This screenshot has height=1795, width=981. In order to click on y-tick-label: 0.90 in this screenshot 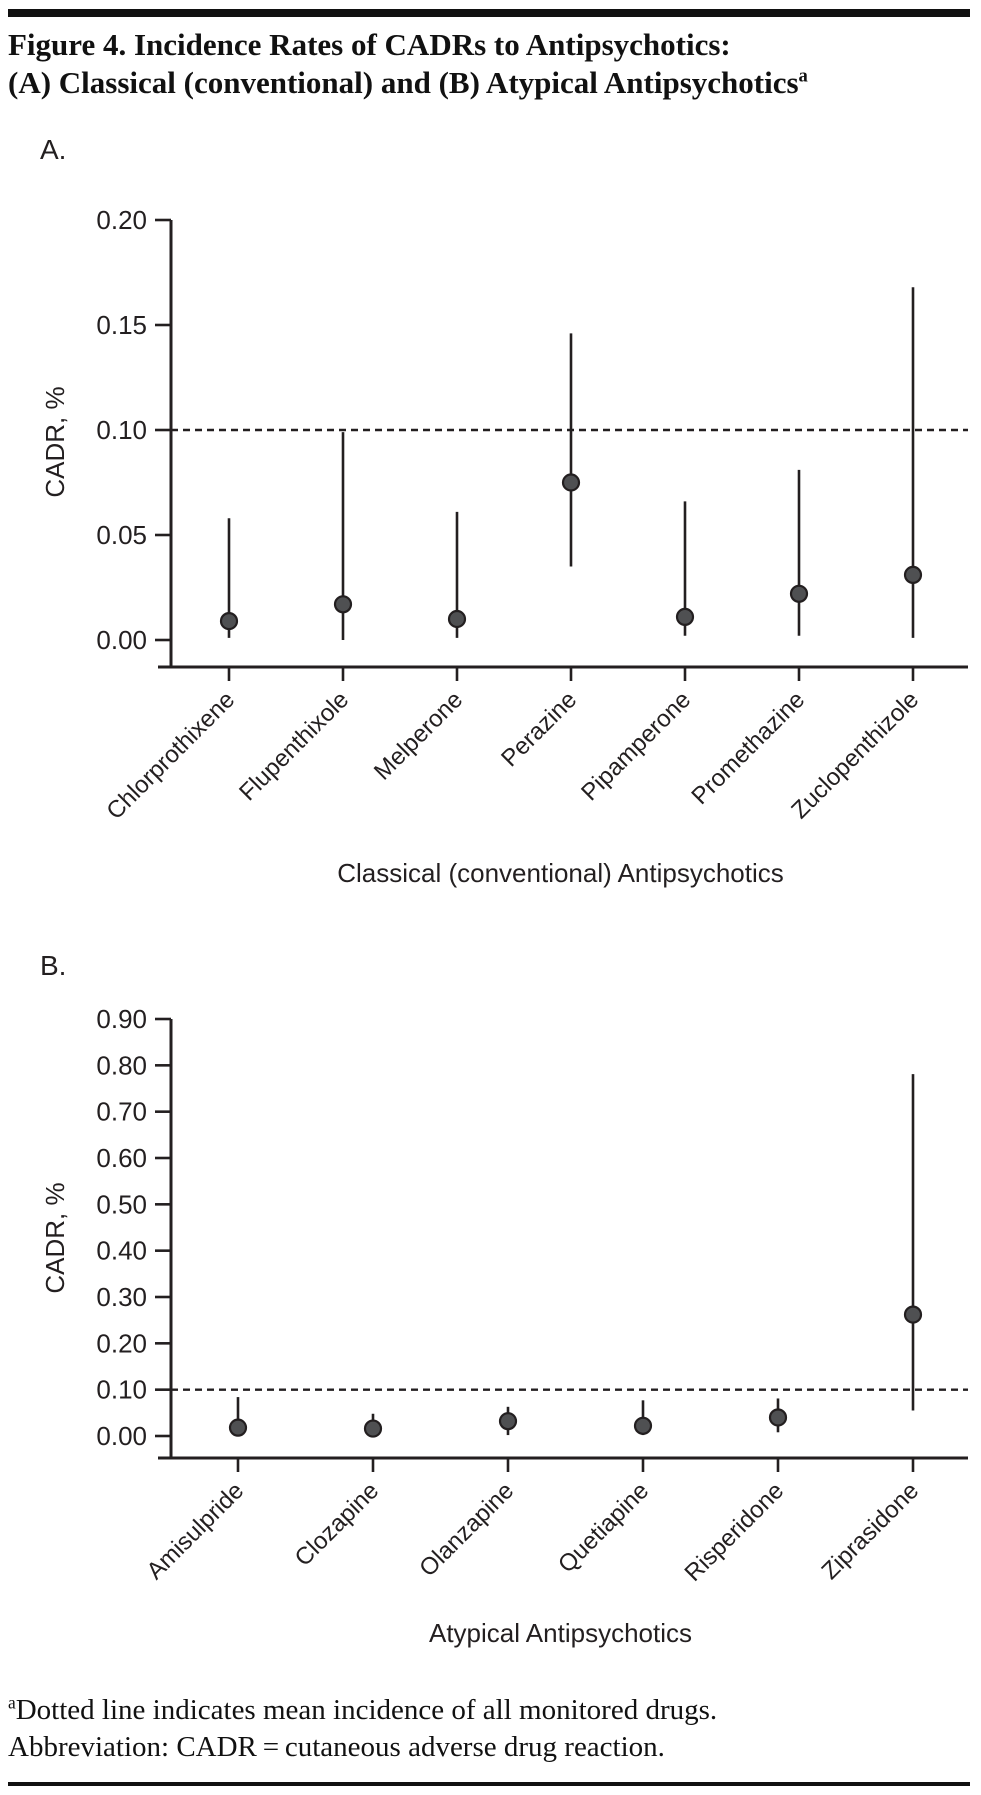, I will do `click(121, 1019)`.